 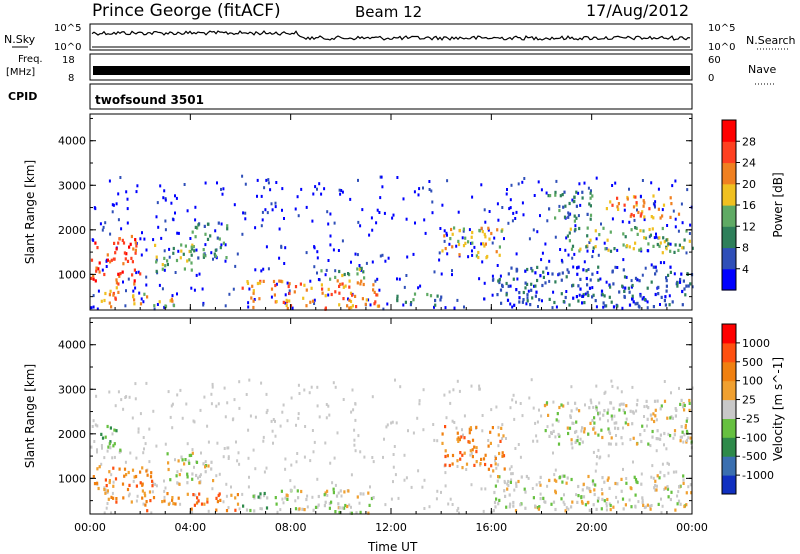 What do you see at coordinates (22, 96) in the screenshot?
I see `cpid-label: CPID` at bounding box center [22, 96].